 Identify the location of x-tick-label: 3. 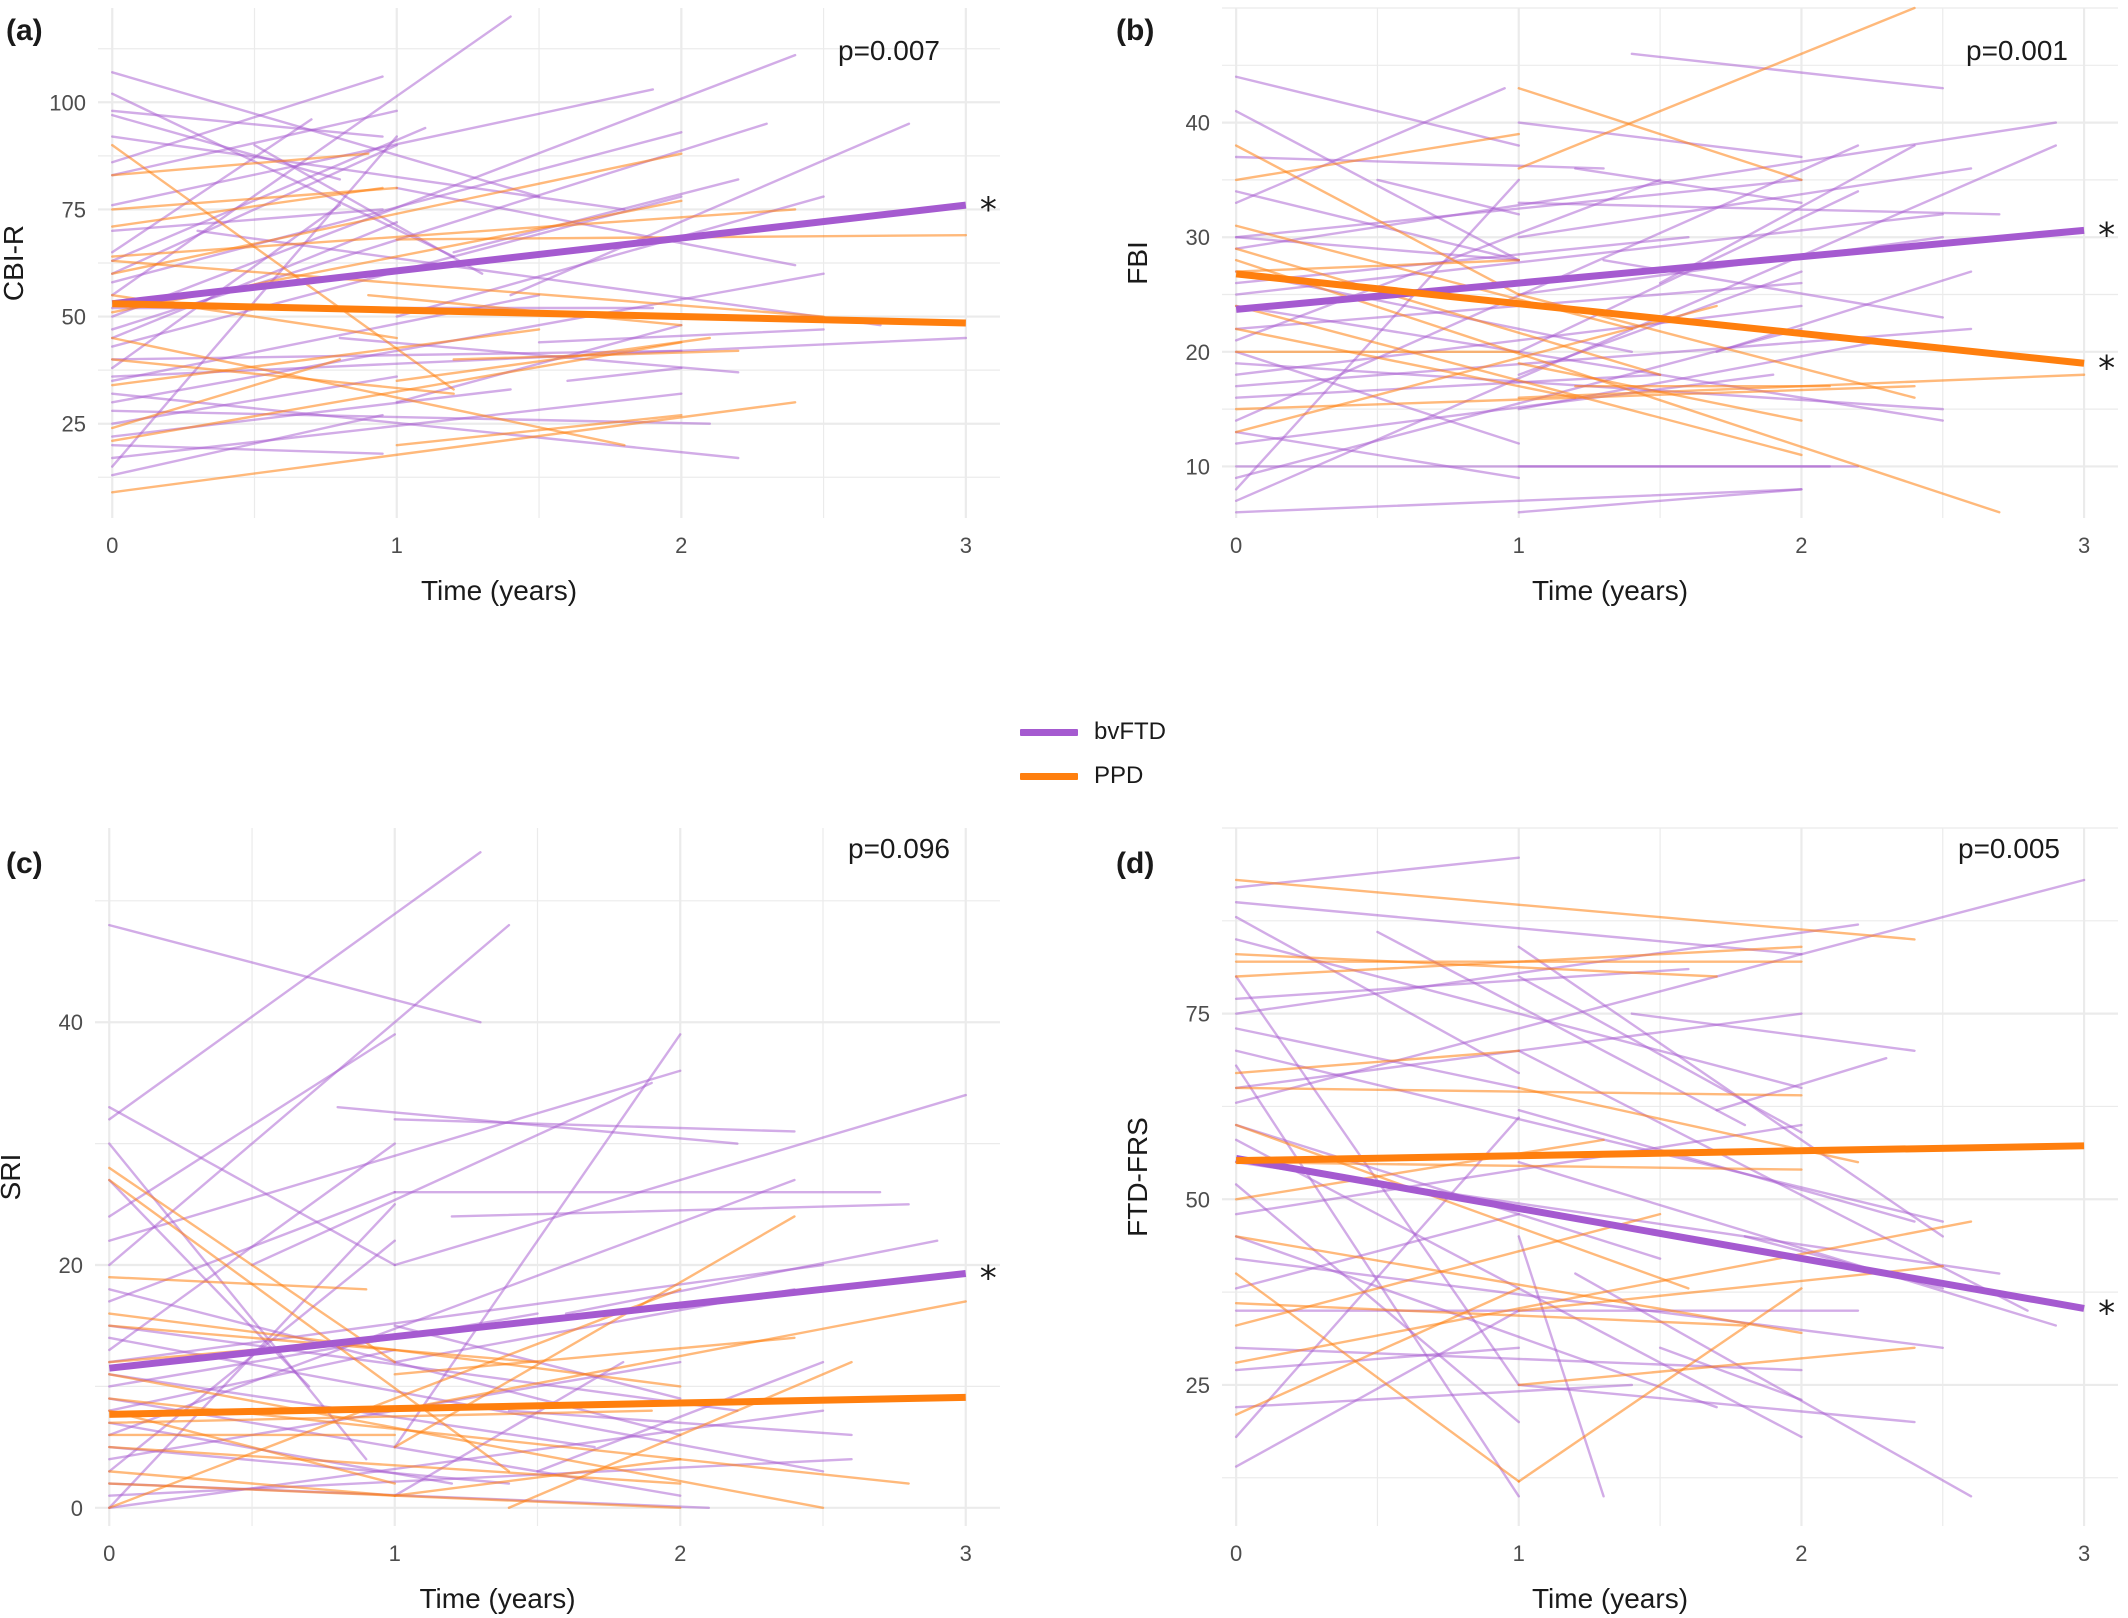
(966, 545).